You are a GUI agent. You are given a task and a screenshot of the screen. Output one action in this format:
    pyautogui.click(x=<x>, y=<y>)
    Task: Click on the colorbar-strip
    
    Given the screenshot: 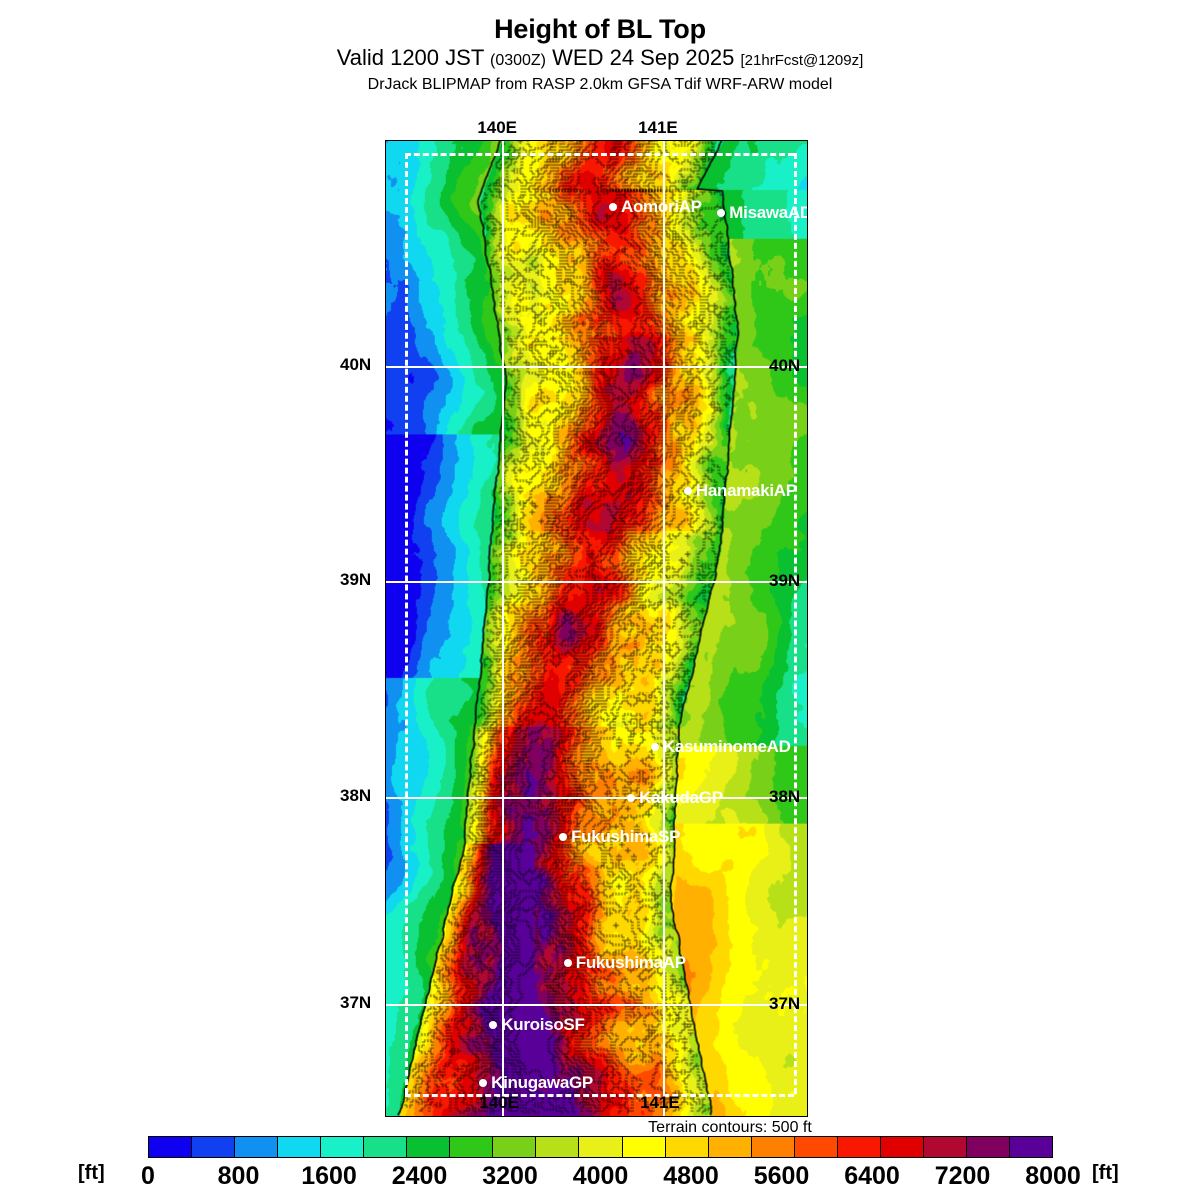 What is the action you would take?
    pyautogui.click(x=600, y=1147)
    